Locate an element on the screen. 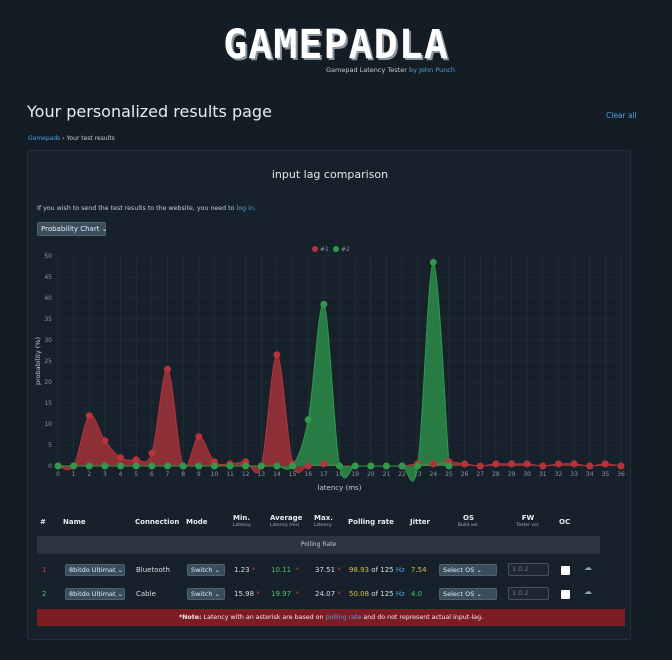 The width and height of the screenshot is (672, 660). connection-value: Cable is located at coordinates (146, 594).